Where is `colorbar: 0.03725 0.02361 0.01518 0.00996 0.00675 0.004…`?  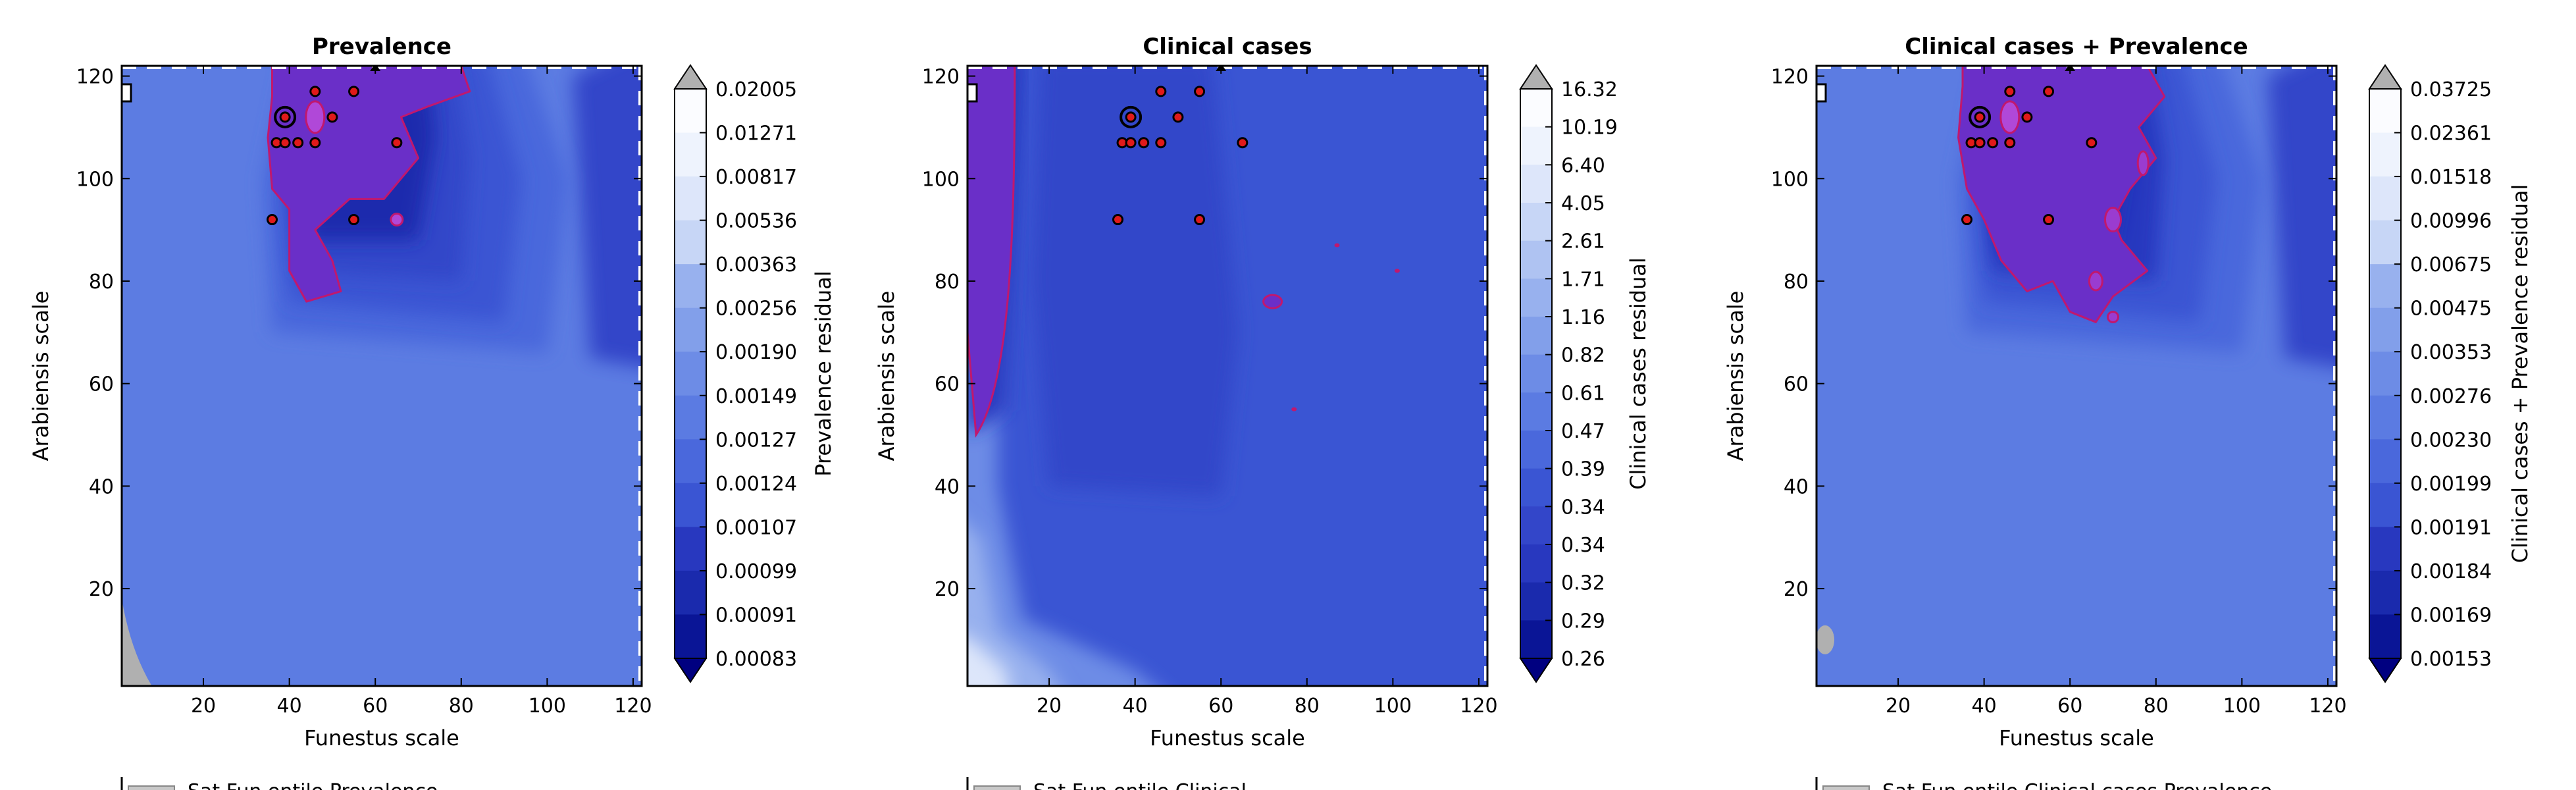
colorbar: 0.03725 0.02361 0.01518 0.00996 0.00675 0.004… is located at coordinates (2450, 374).